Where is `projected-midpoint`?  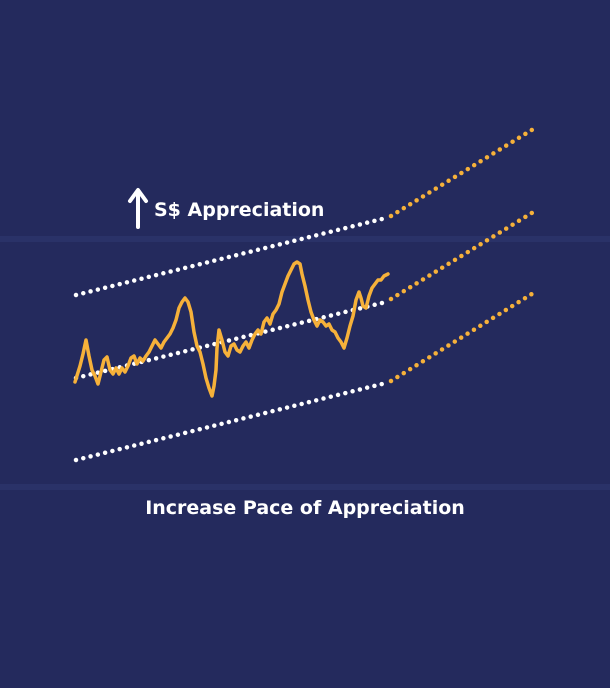 projected-midpoint is located at coordinates (463, 255).